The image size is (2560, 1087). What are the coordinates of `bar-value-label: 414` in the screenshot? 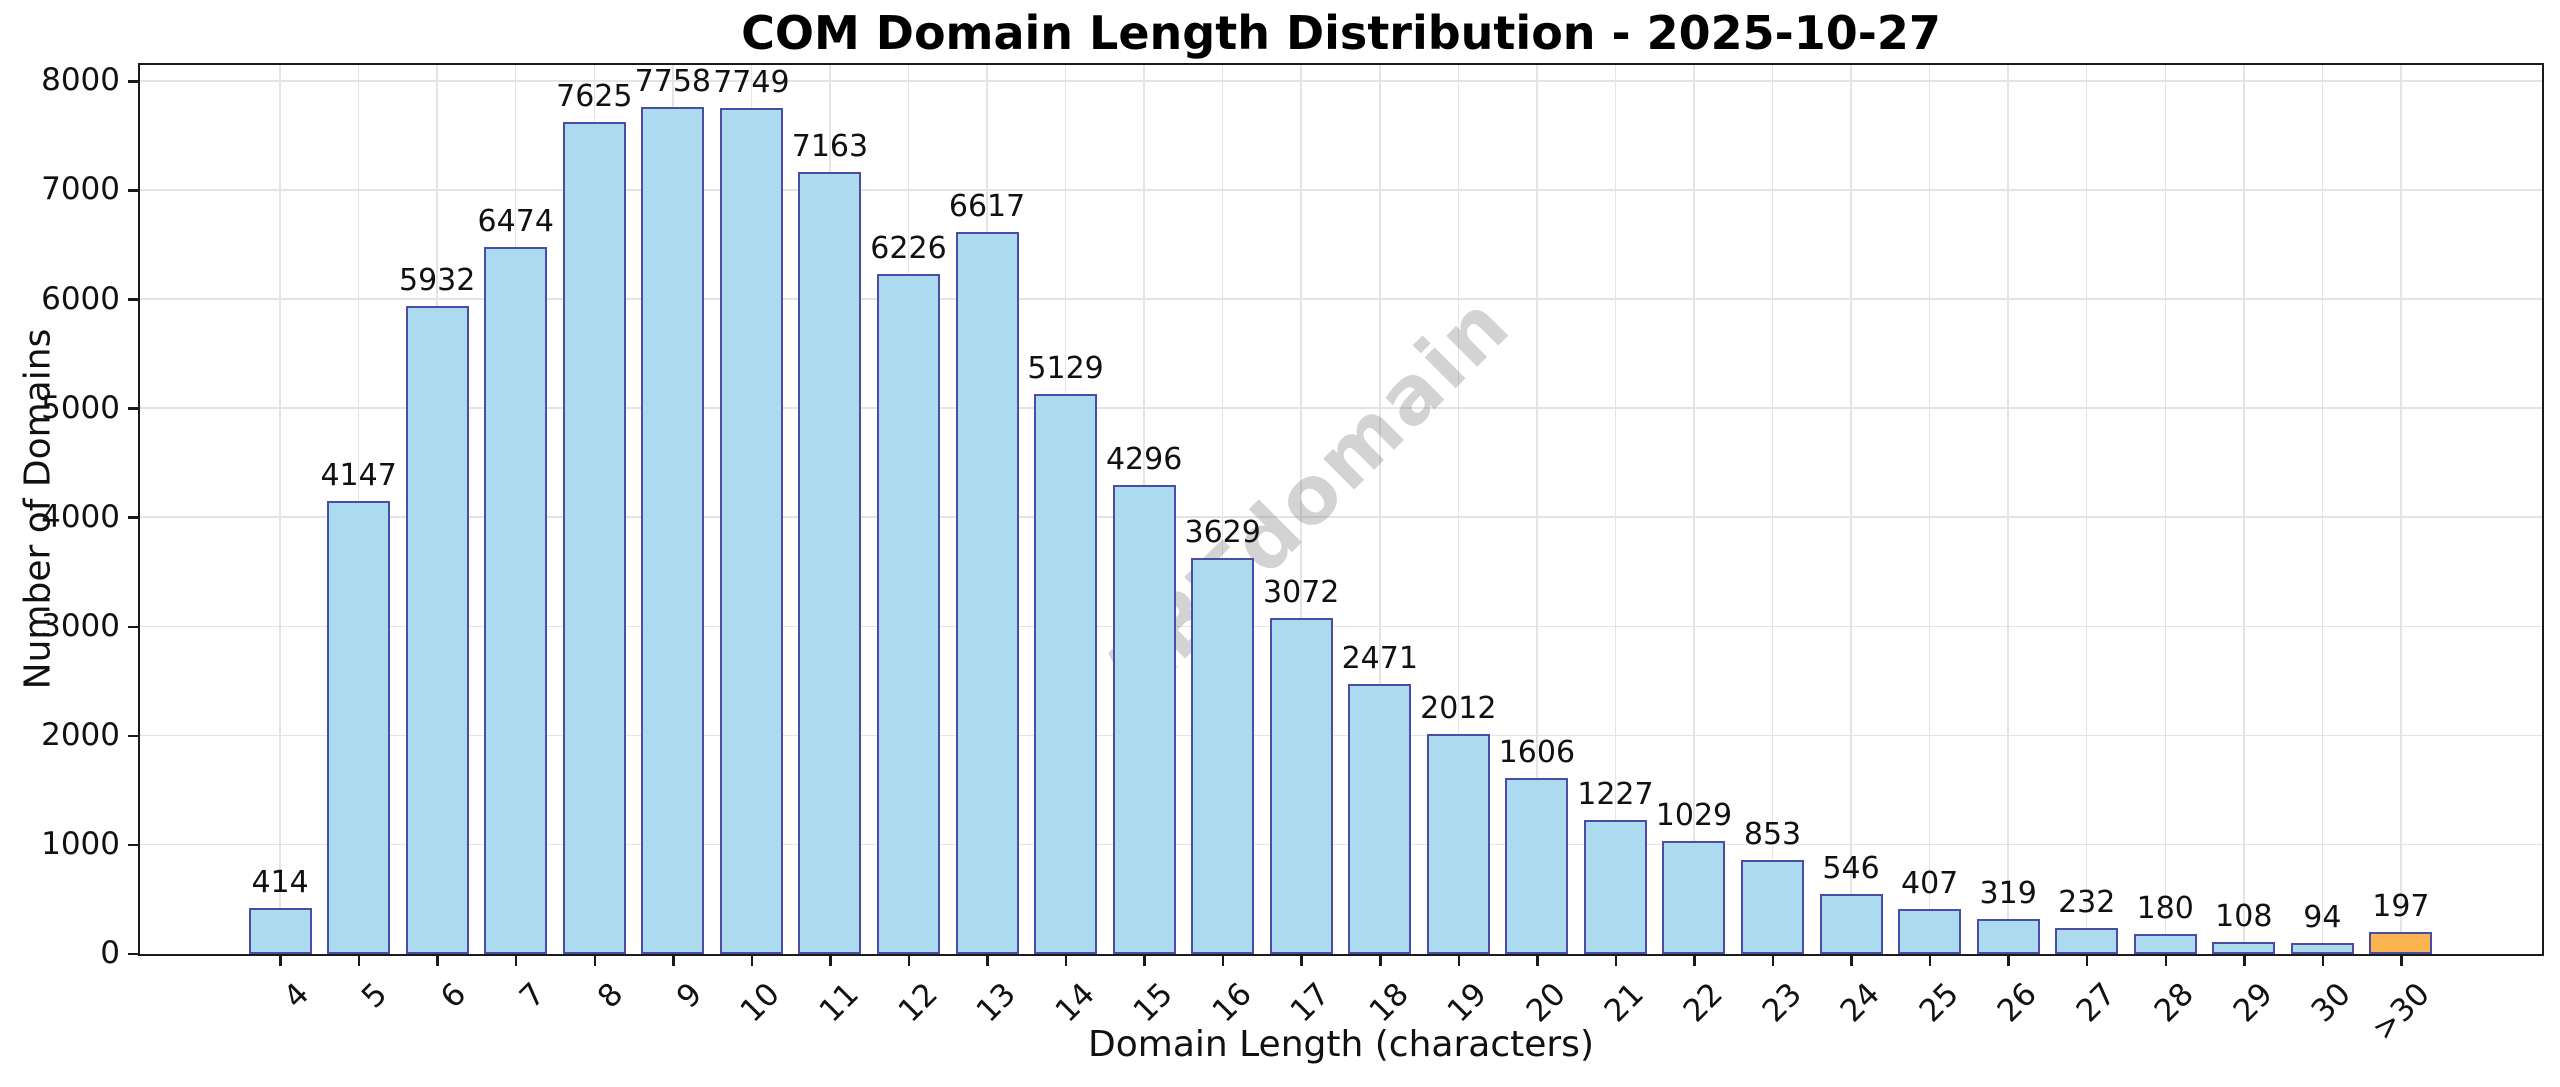 It's located at (280, 883).